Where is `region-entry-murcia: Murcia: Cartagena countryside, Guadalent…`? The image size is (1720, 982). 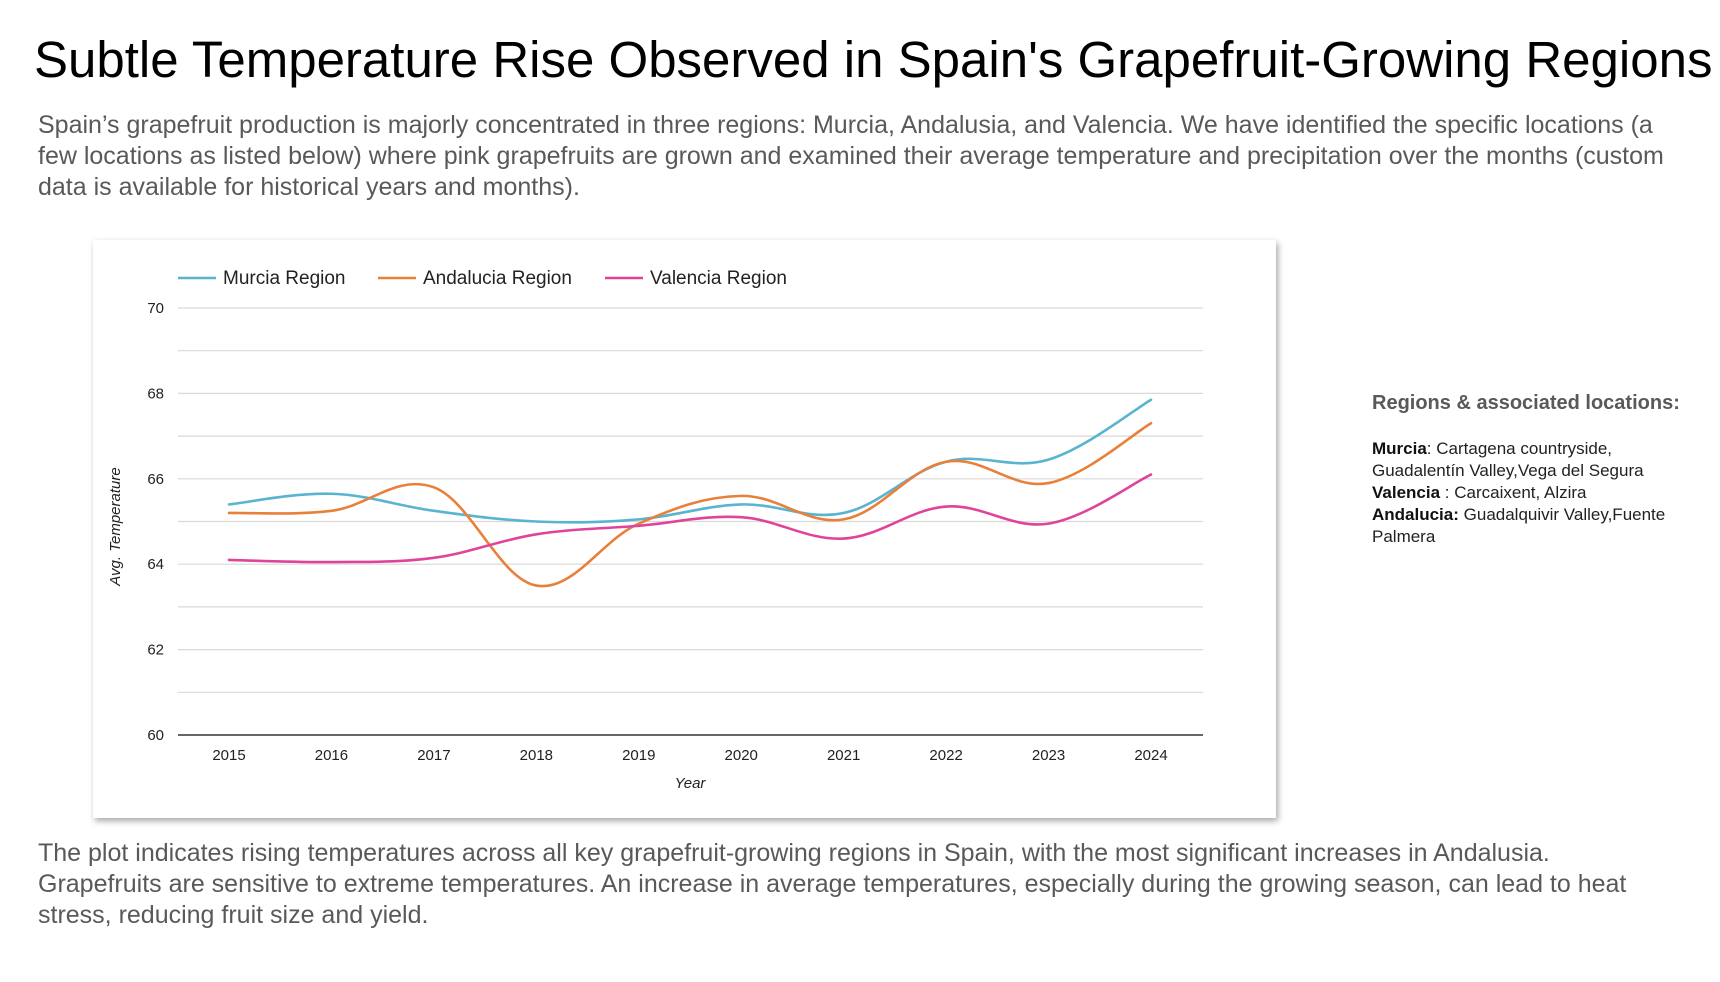 region-entry-murcia: Murcia: Cartagena countryside, Guadalent… is located at coordinates (1537, 460).